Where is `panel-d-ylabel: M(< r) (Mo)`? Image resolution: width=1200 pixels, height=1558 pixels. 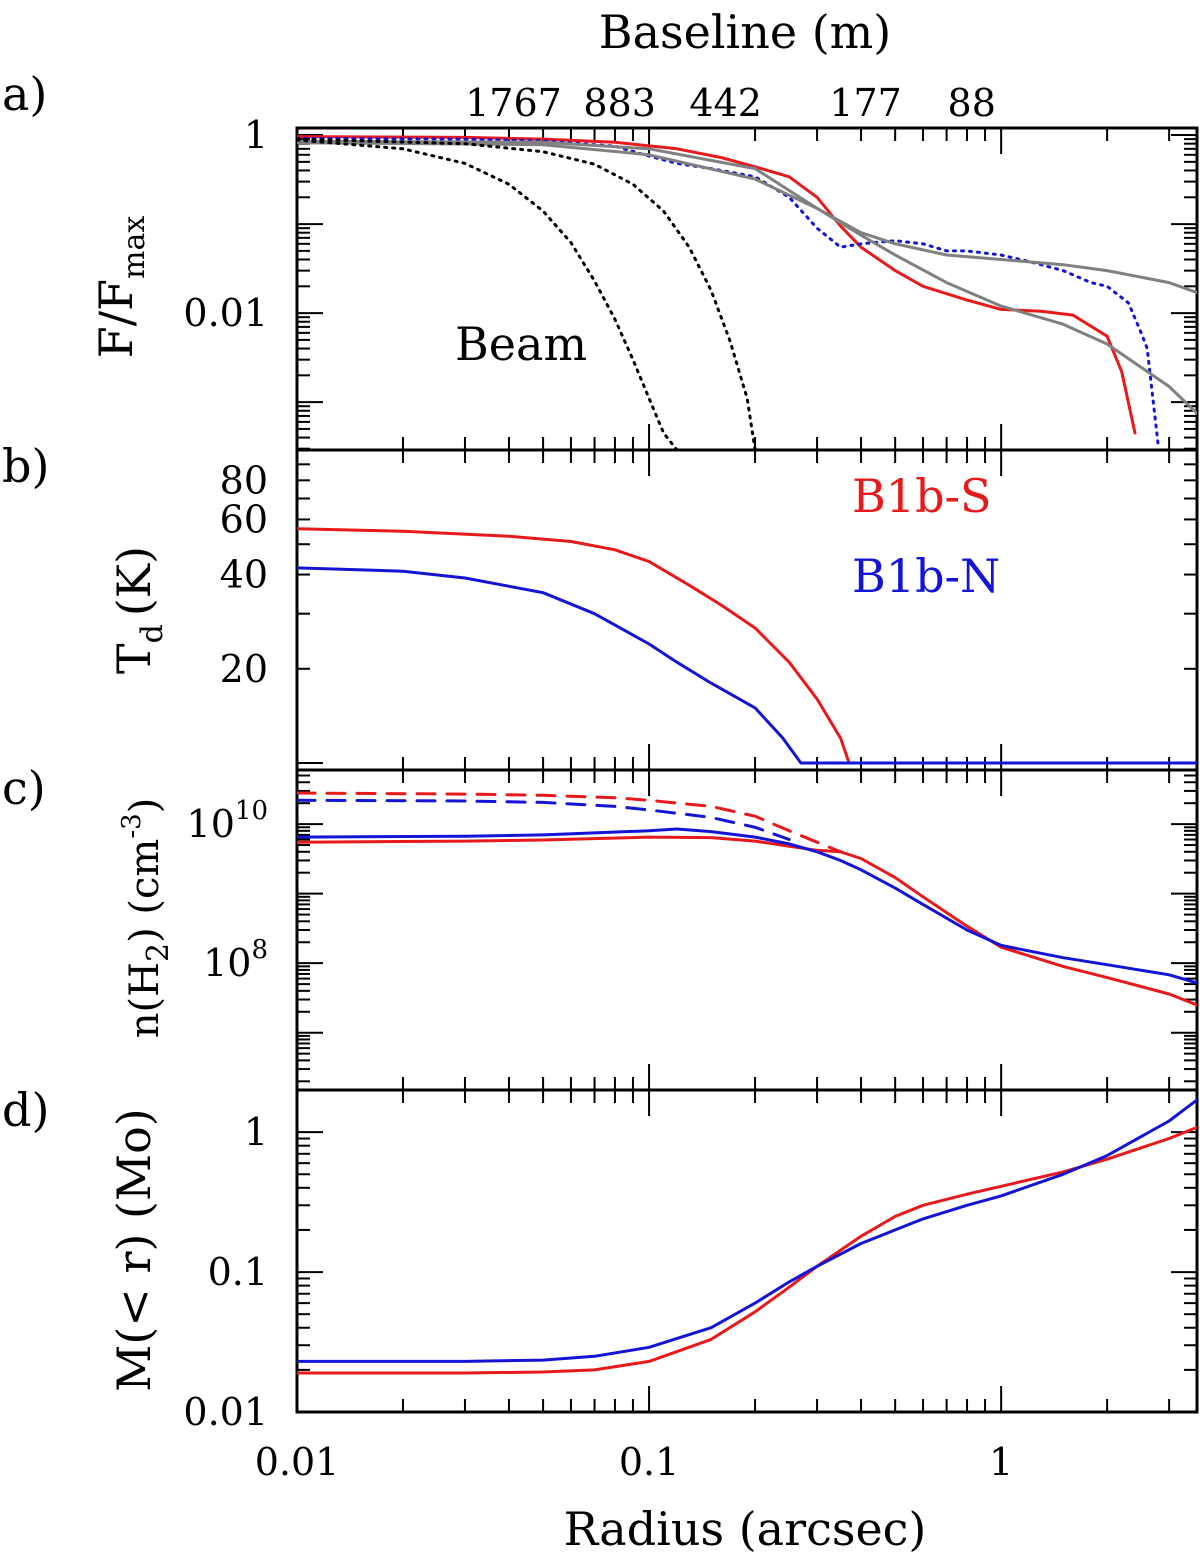 panel-d-ylabel: M(< r) (Mo) is located at coordinates (134, 1249).